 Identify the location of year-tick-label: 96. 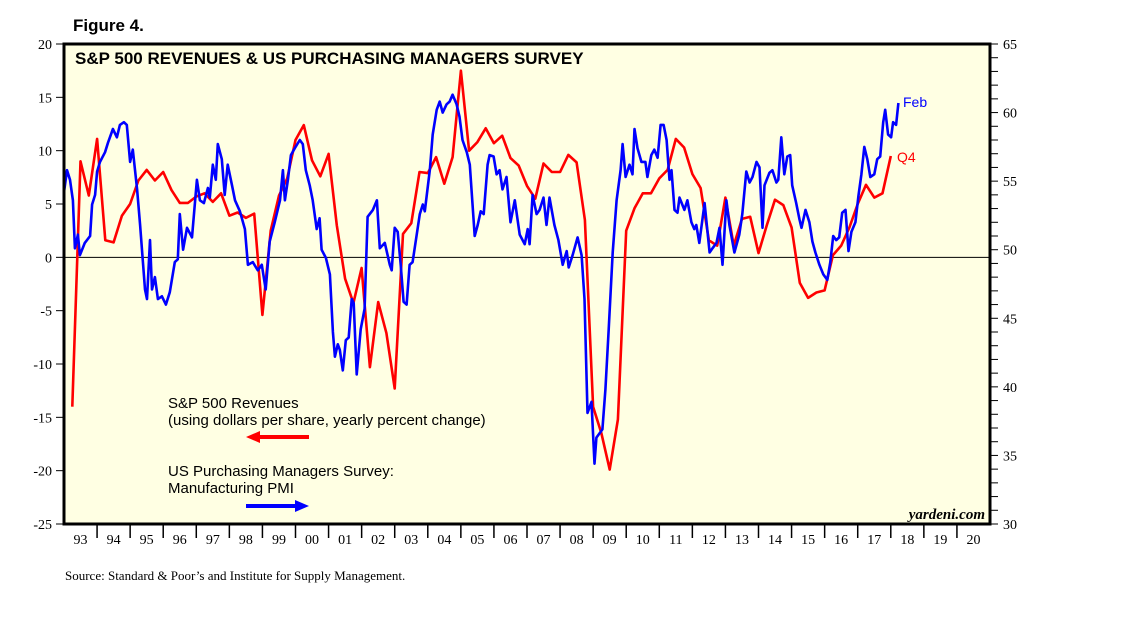
(180, 540).